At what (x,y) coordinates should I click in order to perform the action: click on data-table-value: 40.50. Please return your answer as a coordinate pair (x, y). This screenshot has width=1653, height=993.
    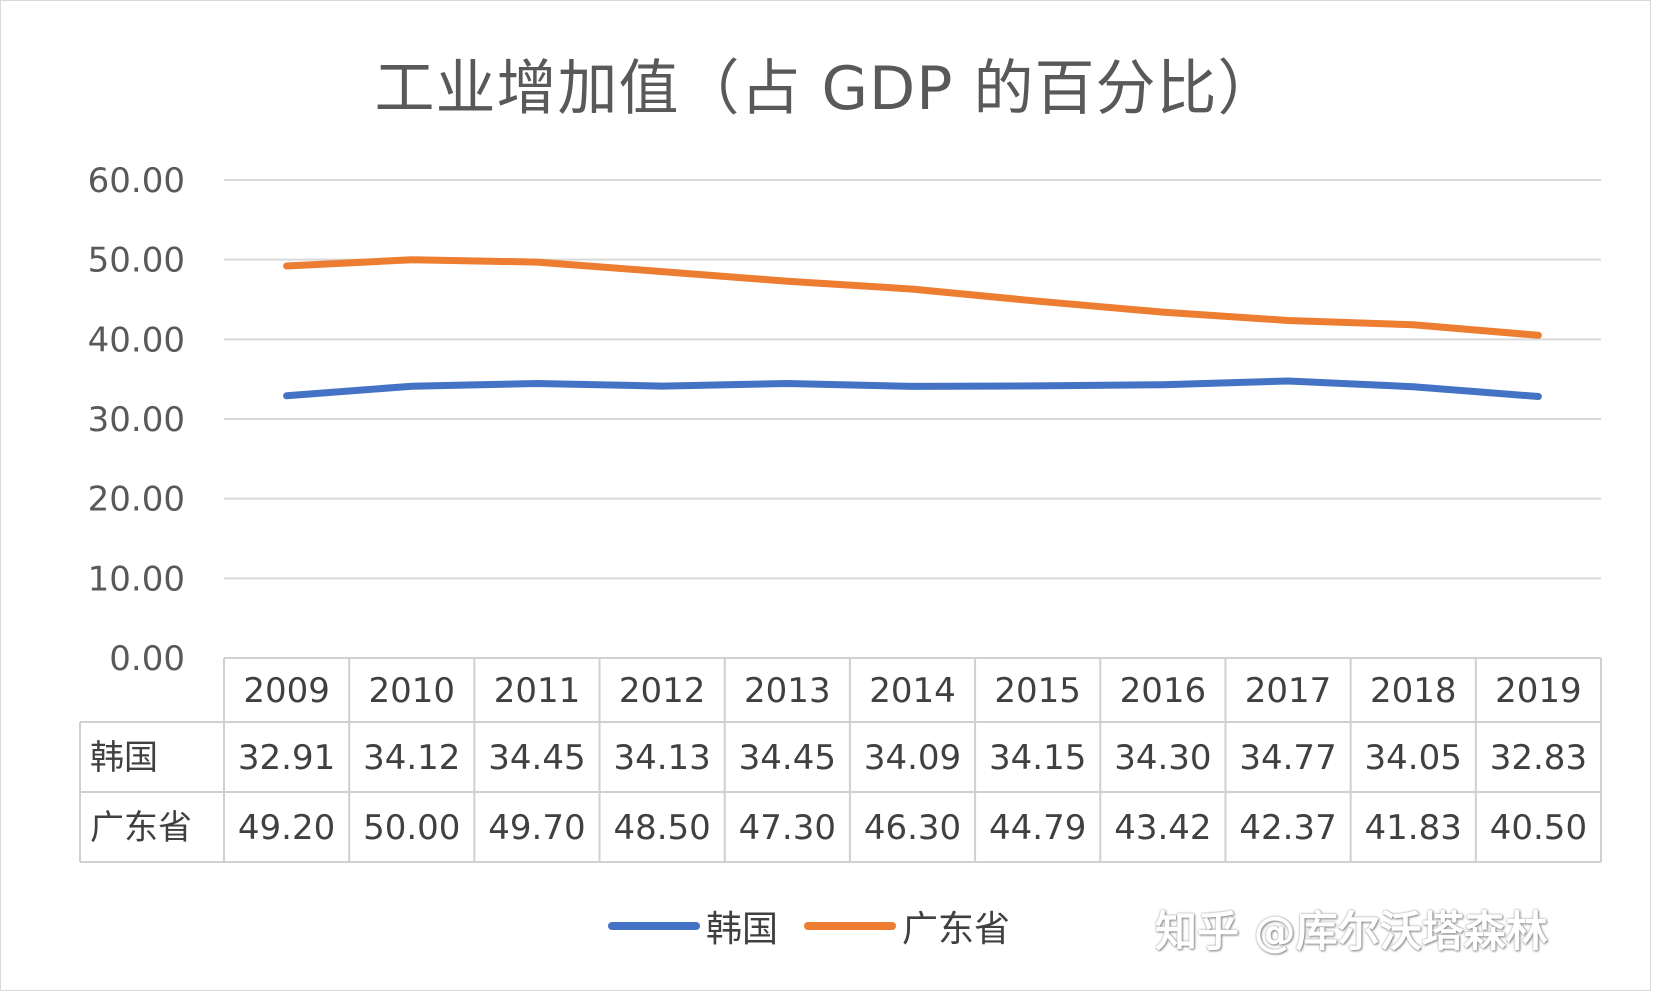
    Looking at the image, I should click on (1538, 828).